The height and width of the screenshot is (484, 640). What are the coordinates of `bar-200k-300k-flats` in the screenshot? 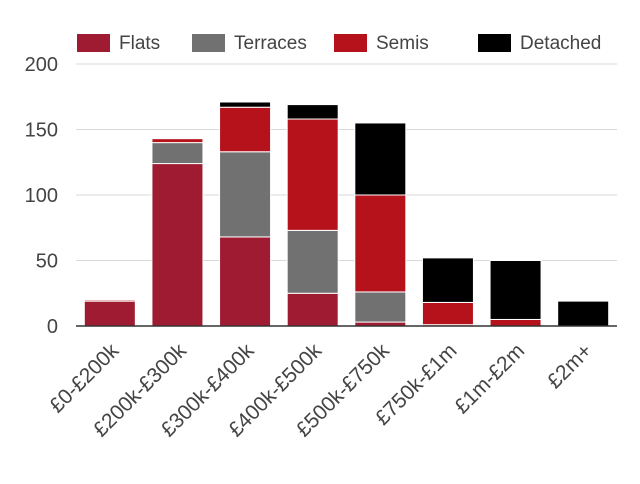 It's located at (177, 245).